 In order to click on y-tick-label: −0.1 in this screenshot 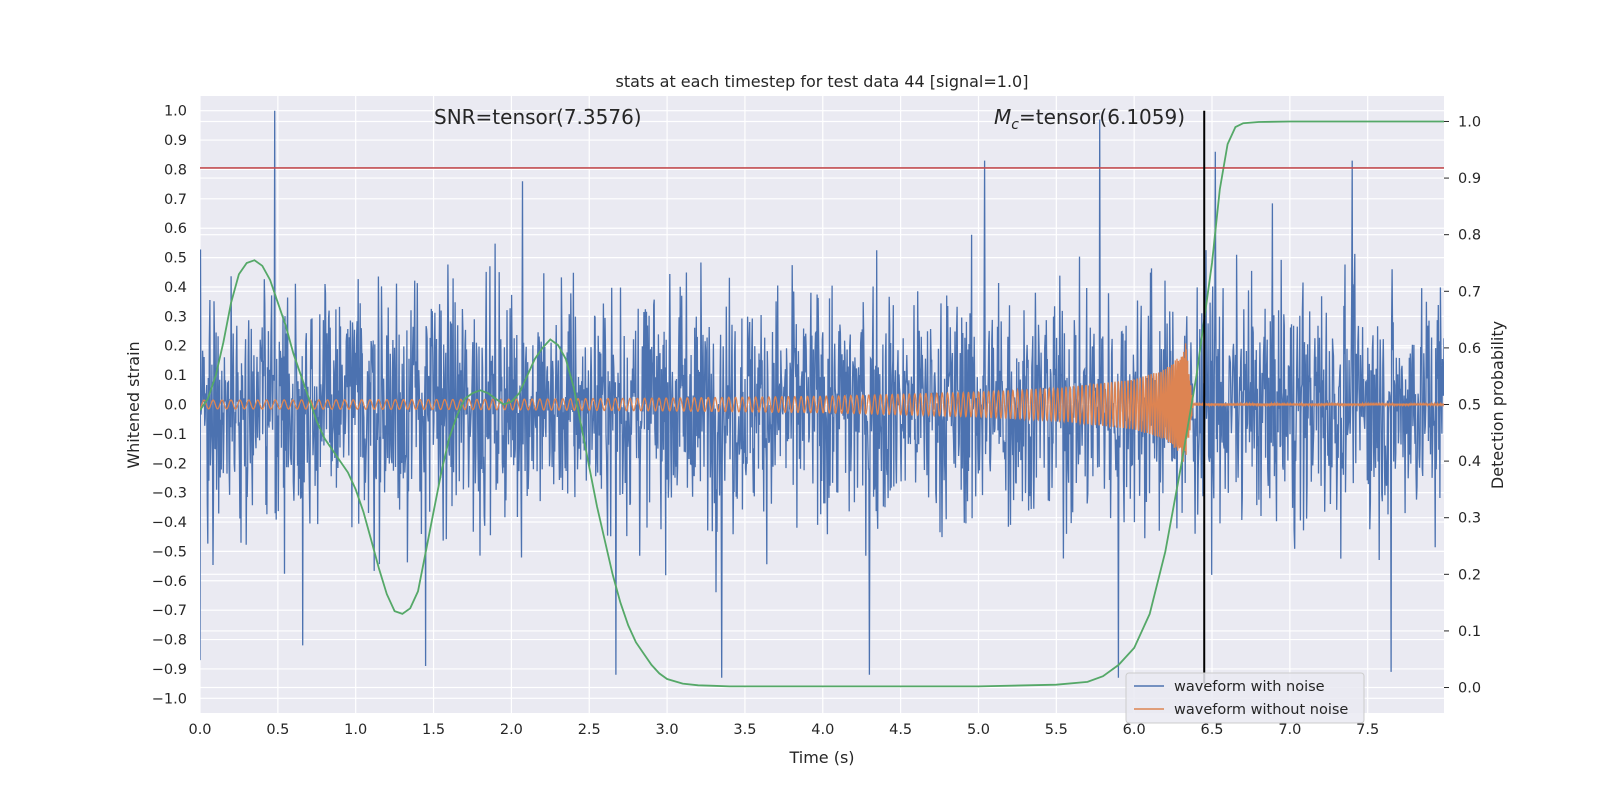, I will do `click(169, 435)`.